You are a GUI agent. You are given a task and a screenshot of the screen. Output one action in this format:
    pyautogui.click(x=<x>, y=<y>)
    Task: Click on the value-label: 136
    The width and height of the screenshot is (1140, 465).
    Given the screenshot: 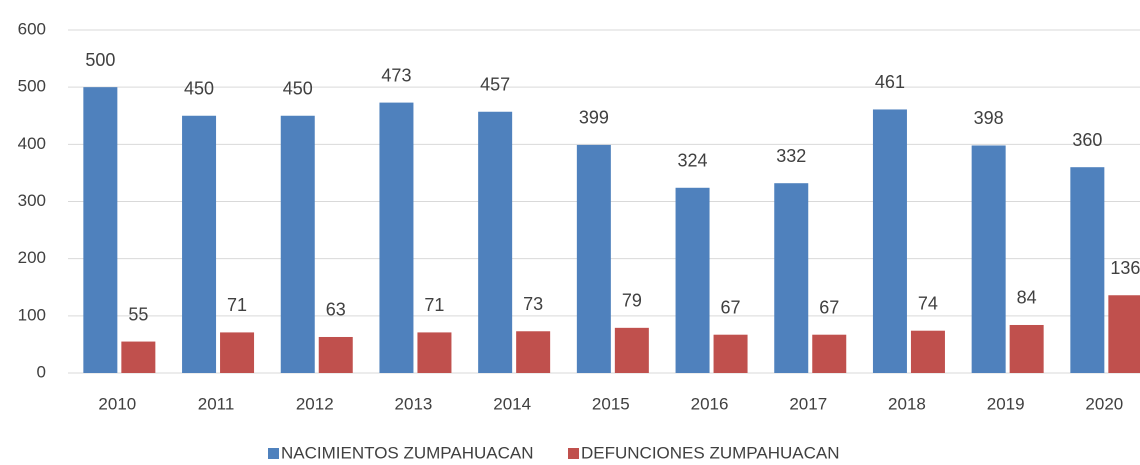 What is the action you would take?
    pyautogui.click(x=1125, y=268)
    